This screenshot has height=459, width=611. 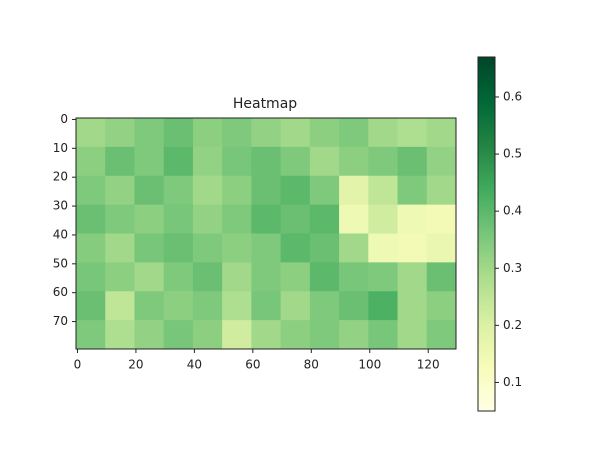 I want to click on x-tick-label: 40, so click(x=194, y=365).